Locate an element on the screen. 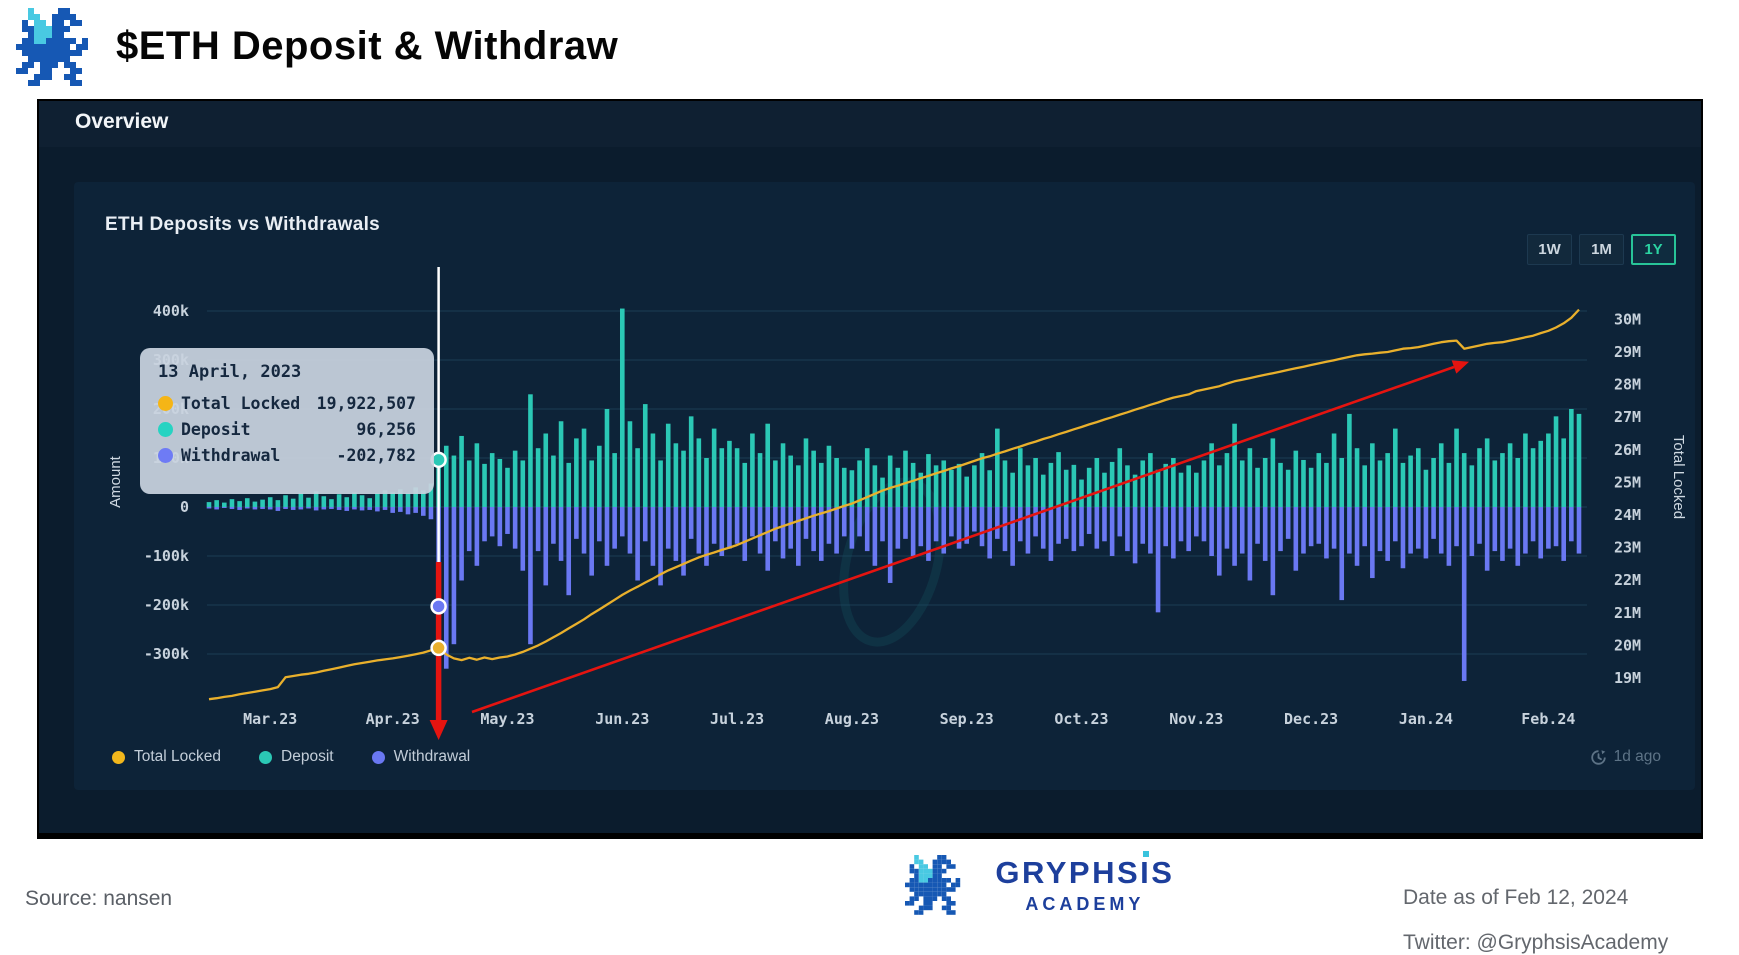 This screenshot has height=955, width=1739. right-axis-tick: 21M is located at coordinates (1627, 613).